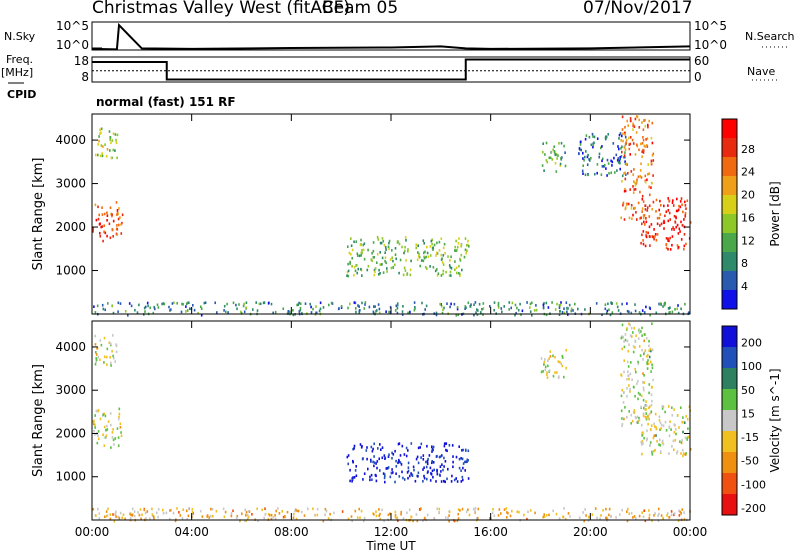  What do you see at coordinates (751, 343) in the screenshot?
I see `colorbar-tick-label: 200` at bounding box center [751, 343].